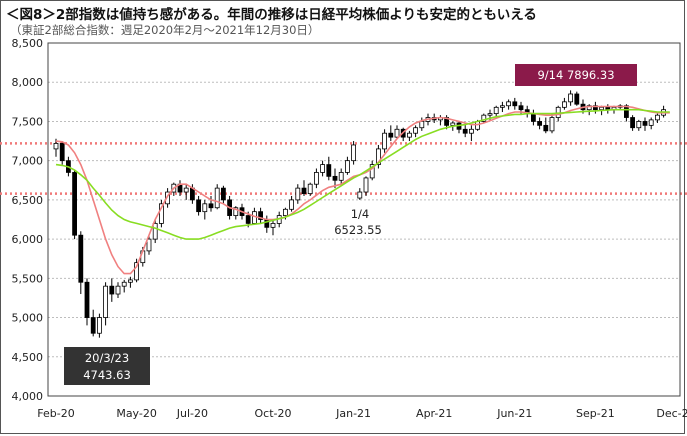  I want to click on mid-label-value: 6523.55, so click(358, 230).